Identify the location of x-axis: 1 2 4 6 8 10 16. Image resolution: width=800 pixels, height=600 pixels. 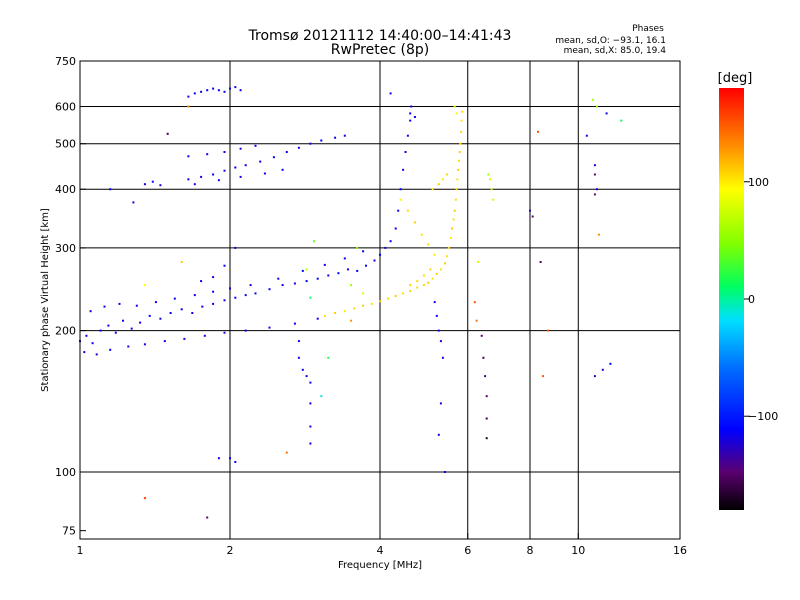
(382, 545).